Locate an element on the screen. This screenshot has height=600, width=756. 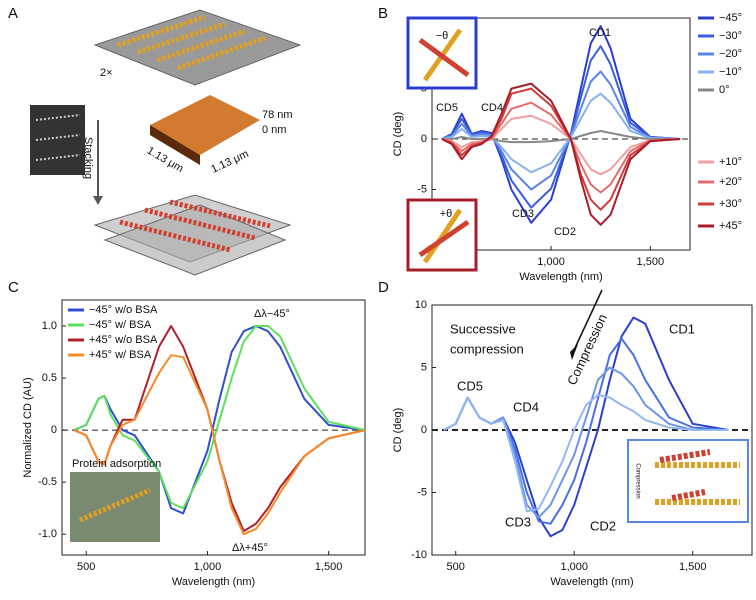
legend-label: +20° is located at coordinates (730, 182).